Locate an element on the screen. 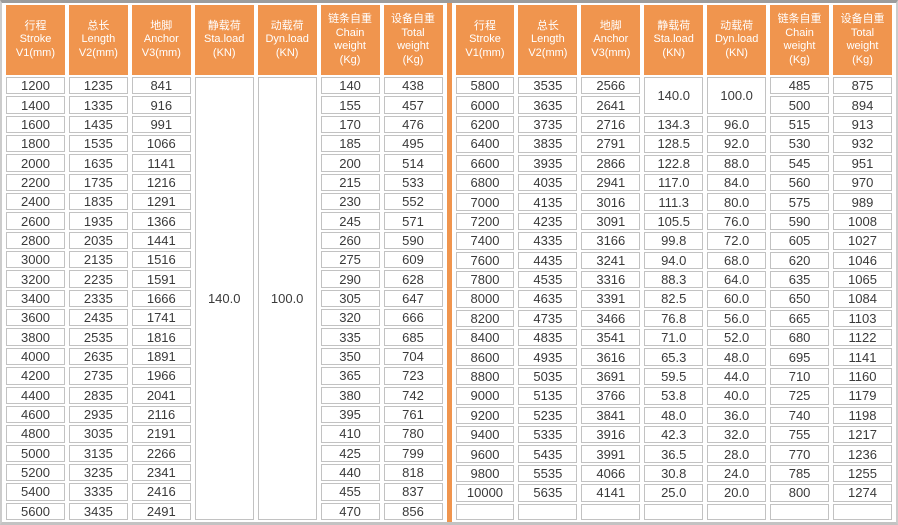  table-cell: 117.0 is located at coordinates (674, 182).